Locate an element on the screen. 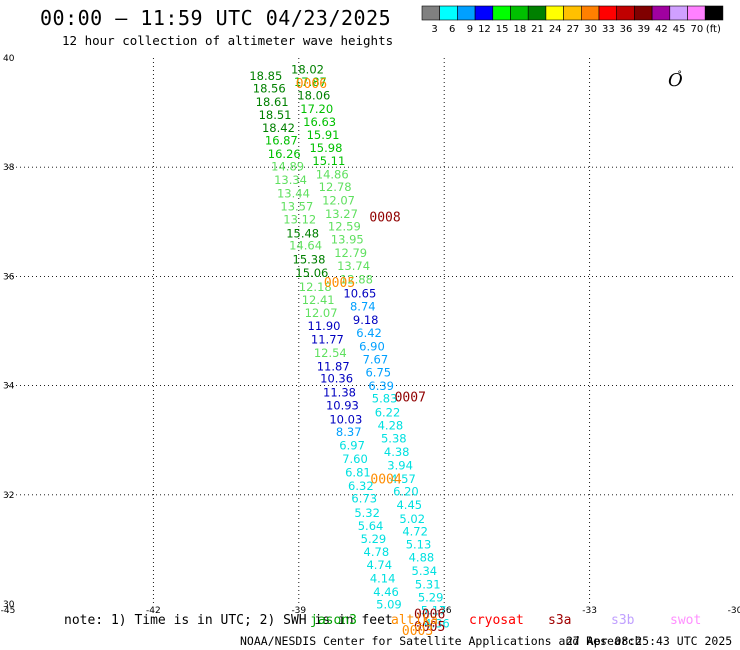  swh-value-label: 14.86 is located at coordinates (332, 174).